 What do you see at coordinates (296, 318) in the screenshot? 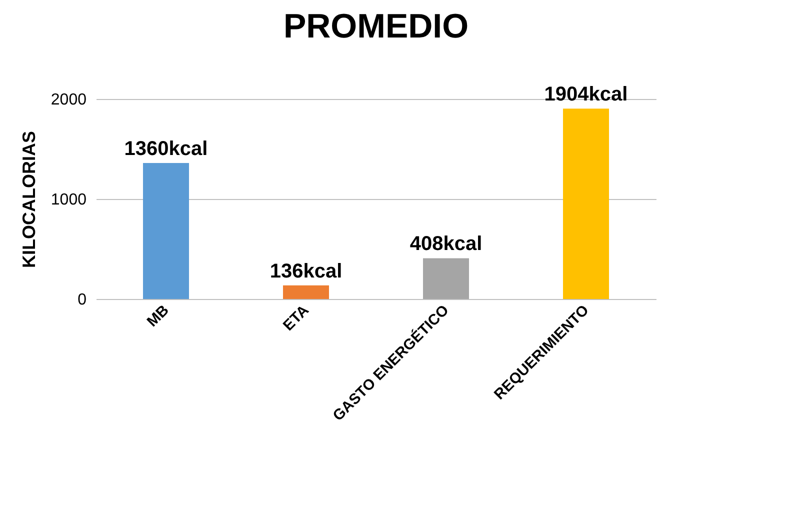
I see `x-tick-label: ETA` at bounding box center [296, 318].